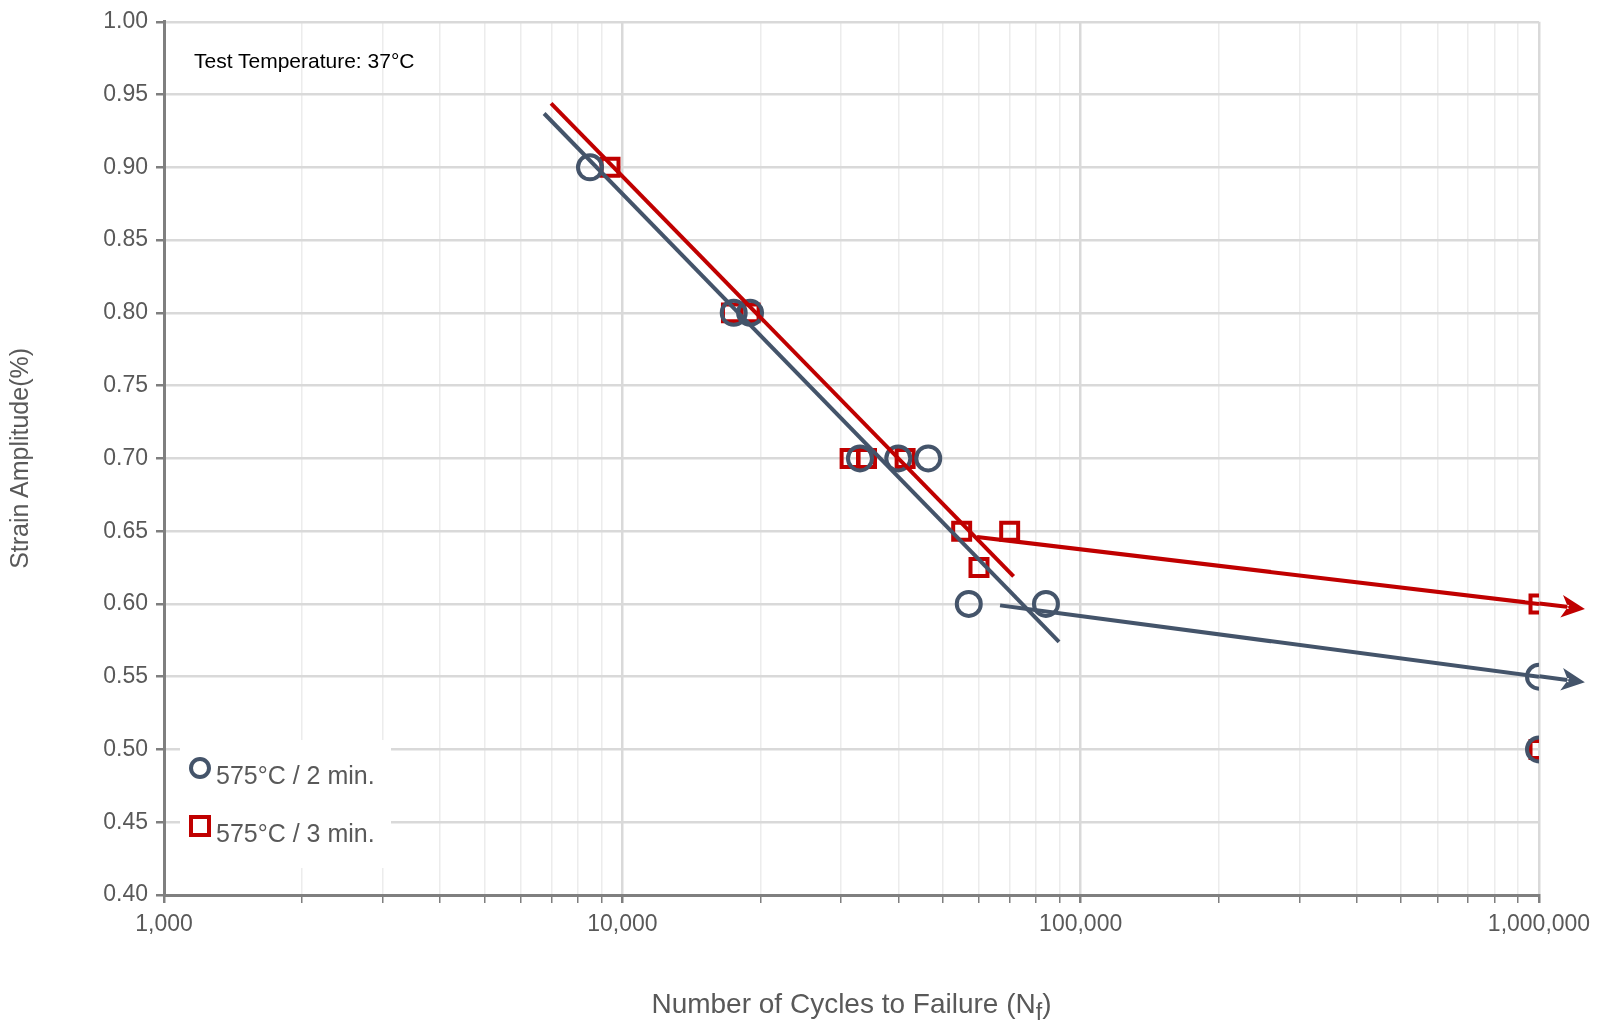  I want to click on y-tick-label: 0.40, so click(125, 893).